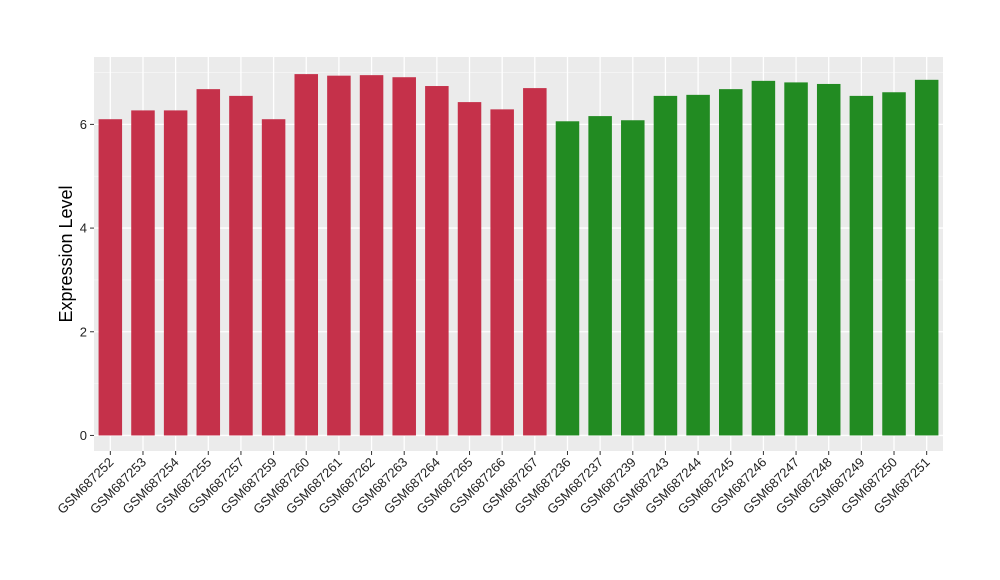 The width and height of the screenshot is (1000, 580). What do you see at coordinates (273, 277) in the screenshot?
I see `bar-GSM687259` at bounding box center [273, 277].